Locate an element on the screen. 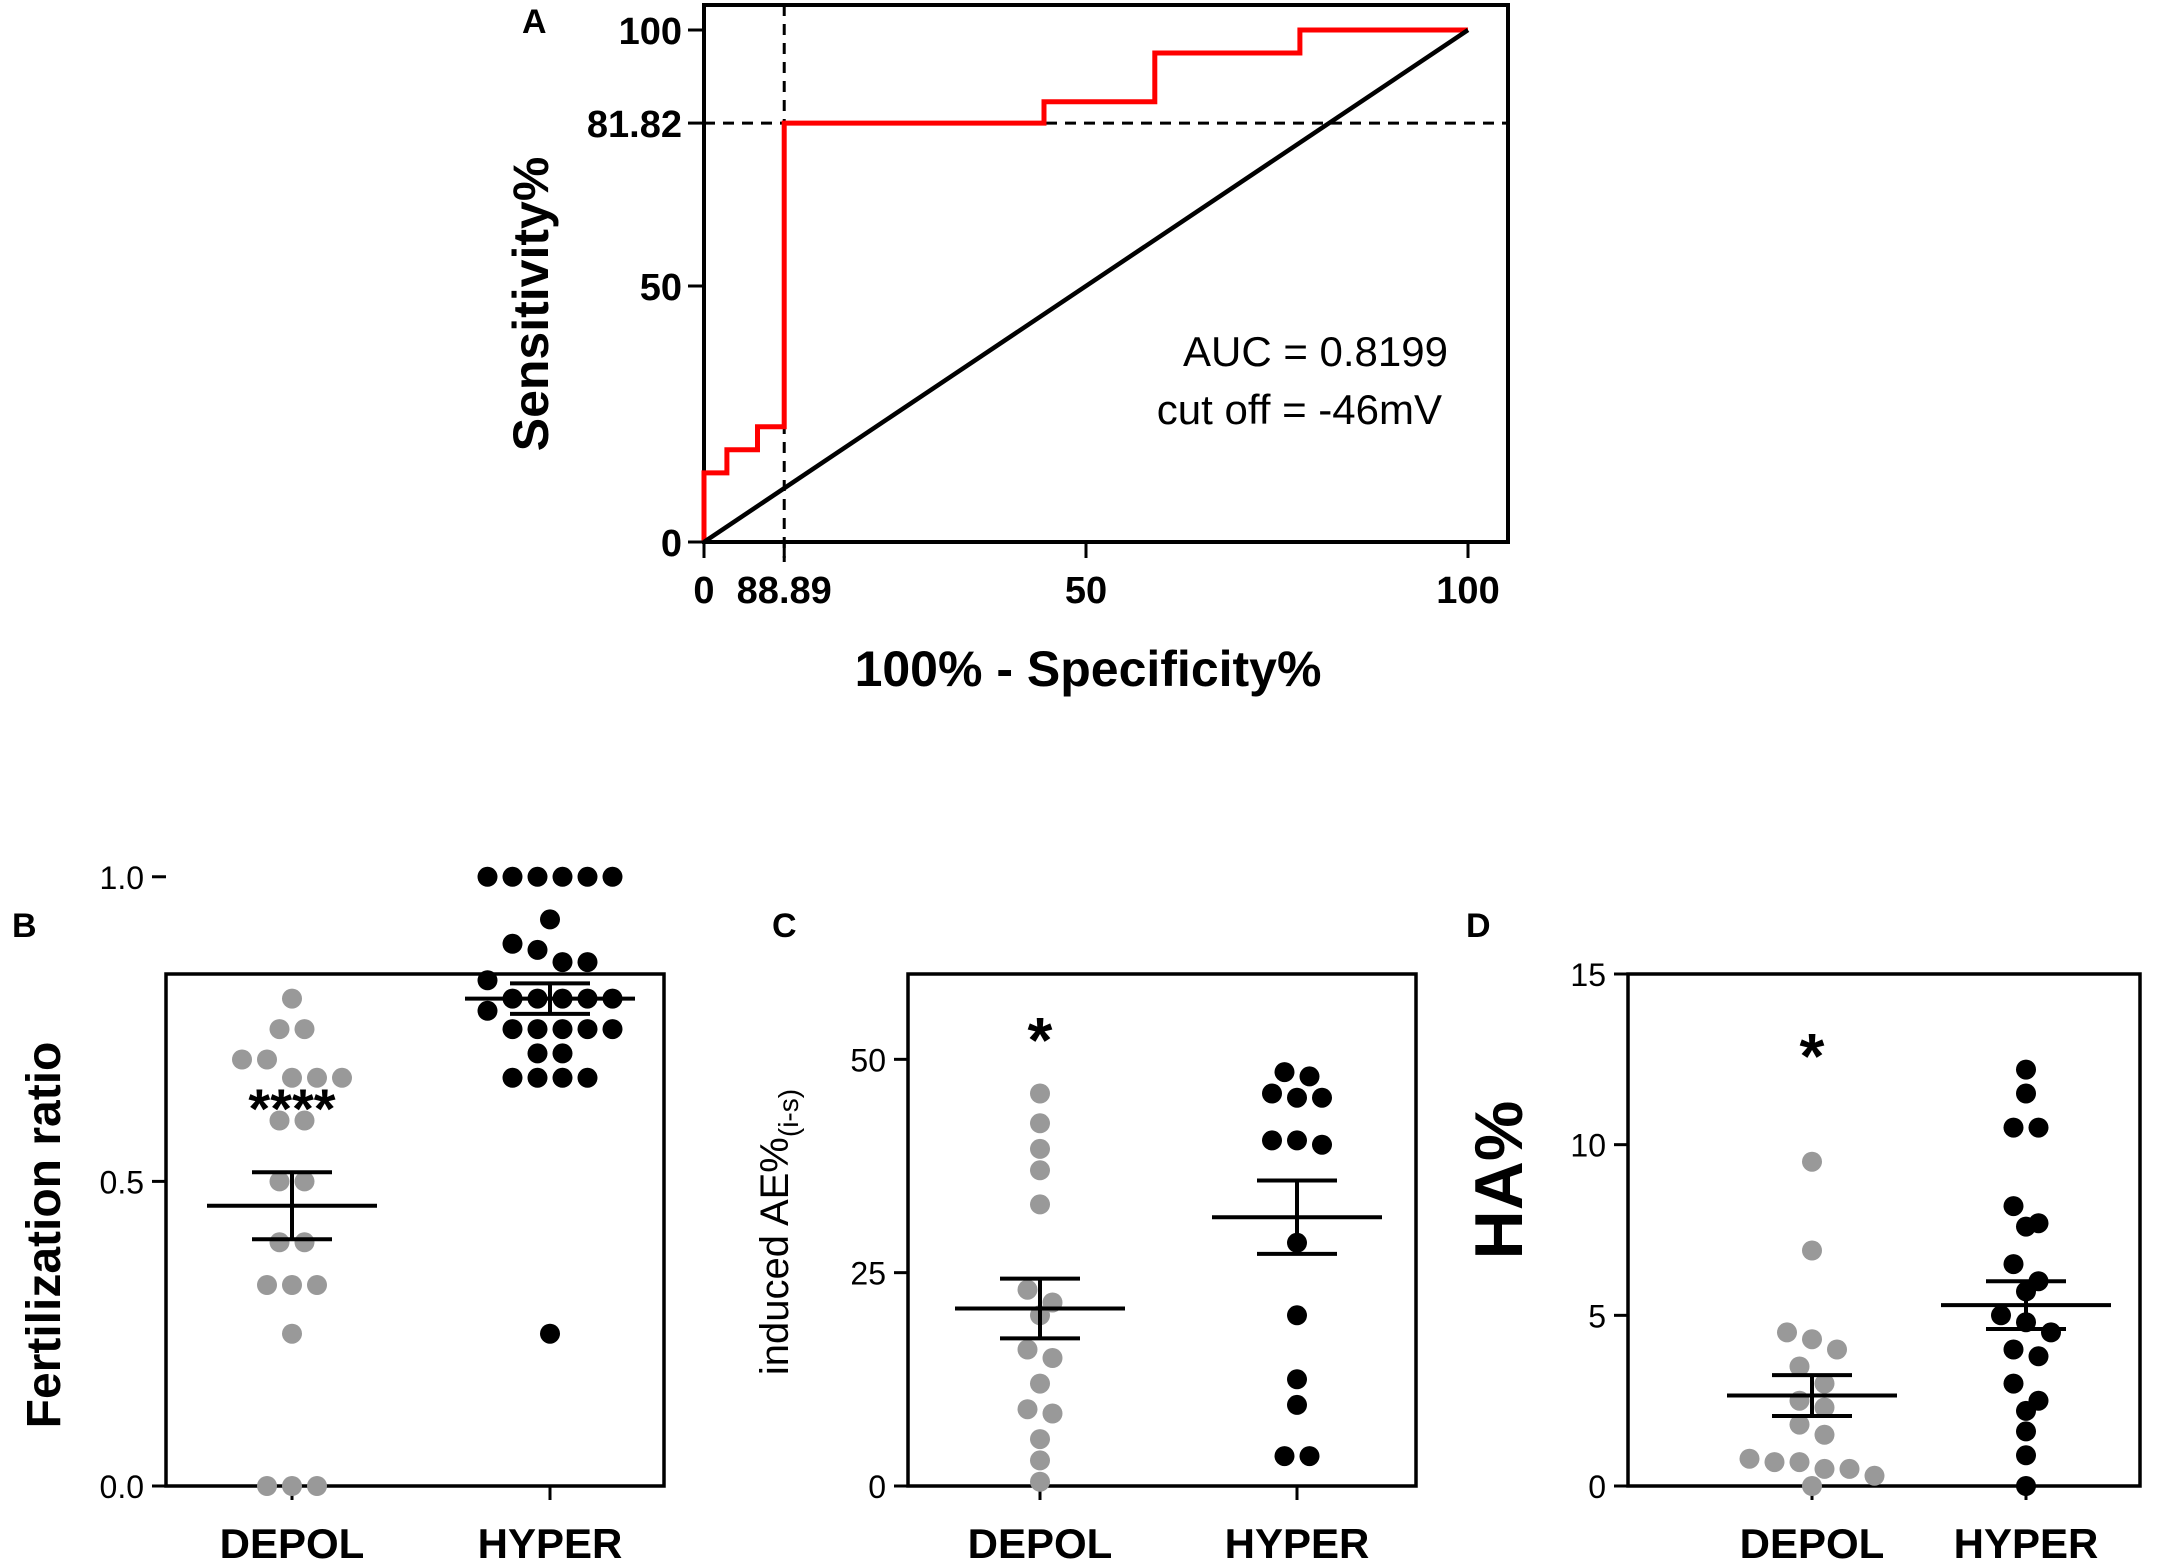 The width and height of the screenshot is (2166, 1567). panel-c-ytick-label: 50 is located at coordinates (868, 1060).